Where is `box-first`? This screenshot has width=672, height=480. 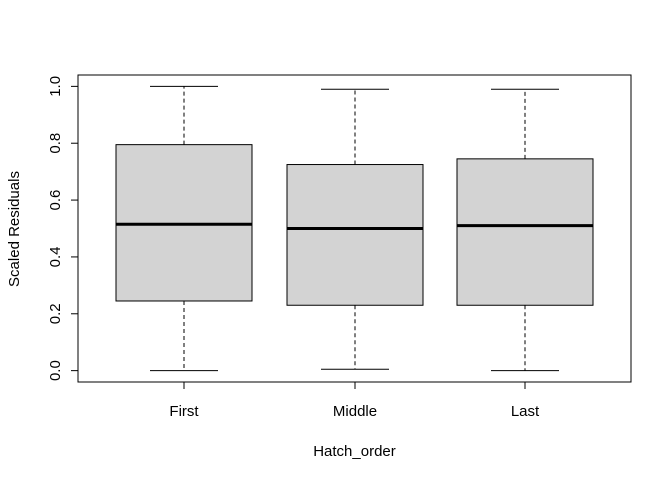 box-first is located at coordinates (184, 228).